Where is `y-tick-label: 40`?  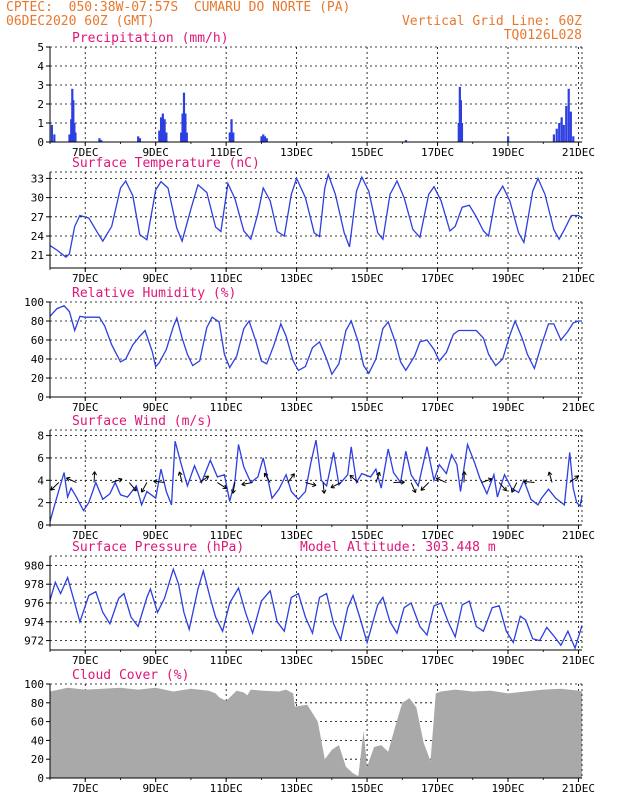 y-tick-label: 40 is located at coordinates (37, 740).